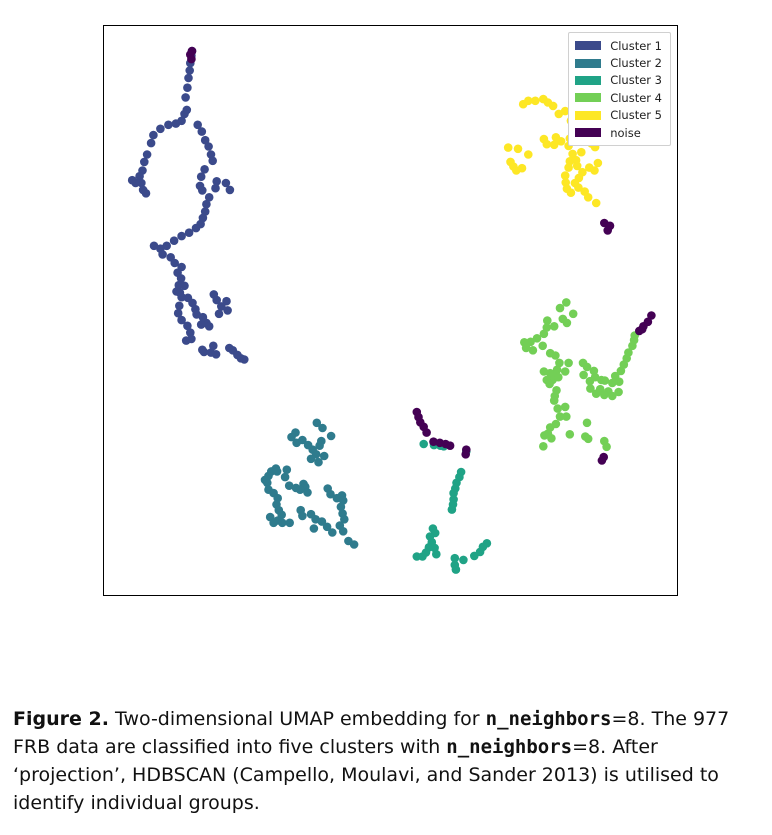  I want to click on figure-label: Figure 2., so click(61, 719).